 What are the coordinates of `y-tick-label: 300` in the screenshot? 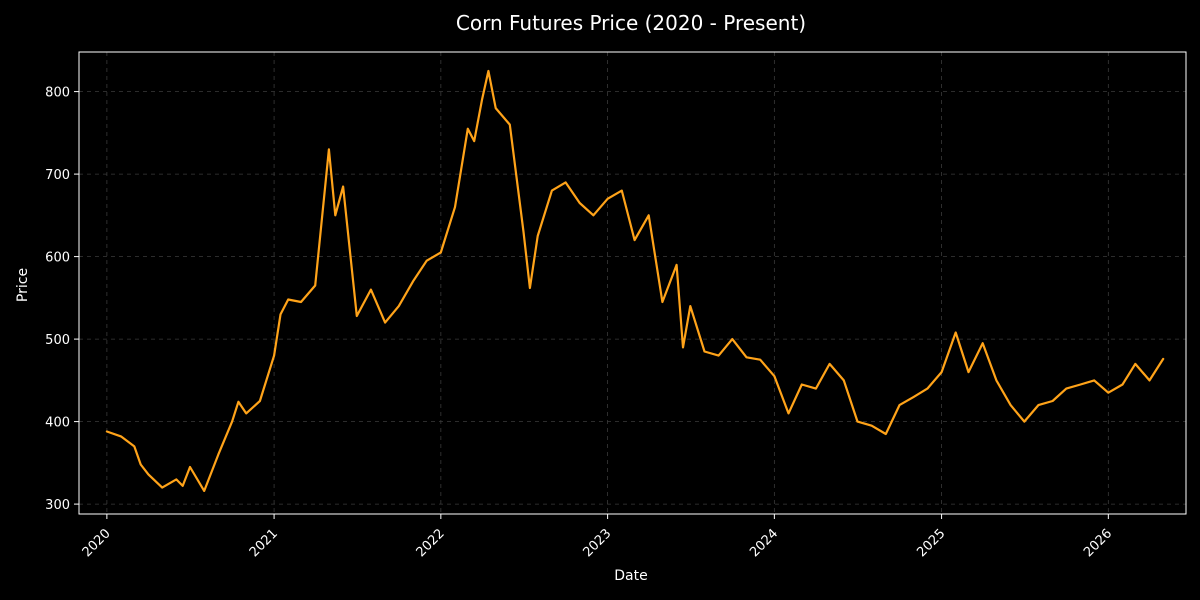 It's located at (57, 505).